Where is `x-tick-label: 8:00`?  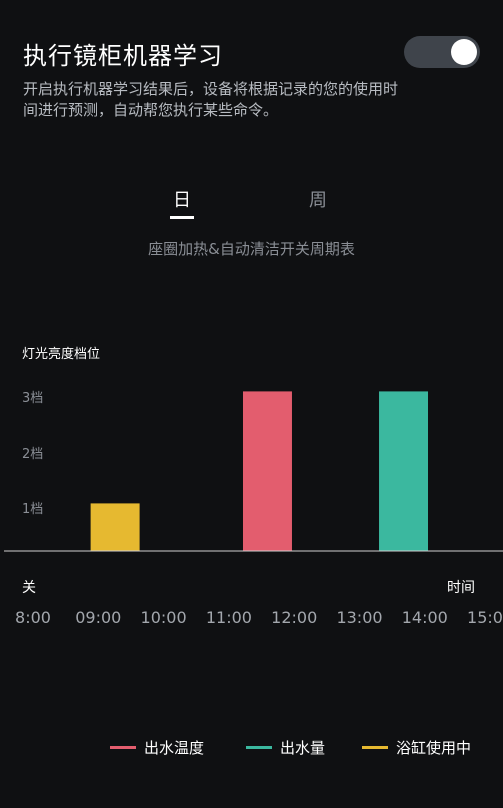
x-tick-label: 8:00 is located at coordinates (33, 617).